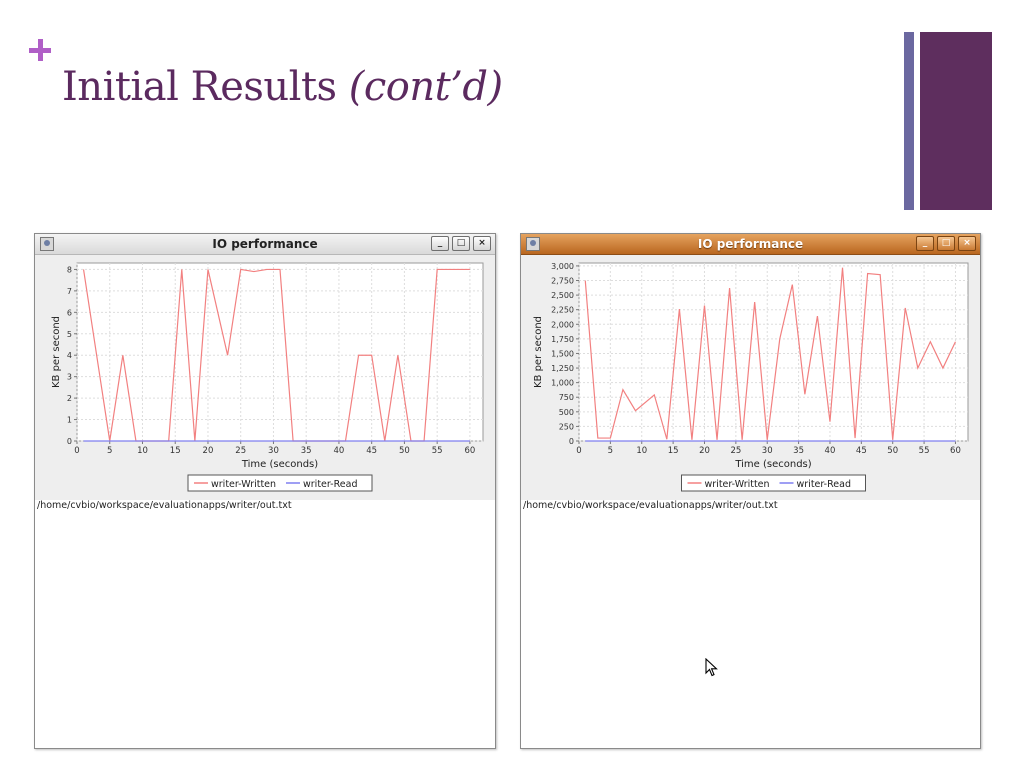 The width and height of the screenshot is (1024, 768). I want to click on slide-title-main: Initial Results, so click(205, 87).